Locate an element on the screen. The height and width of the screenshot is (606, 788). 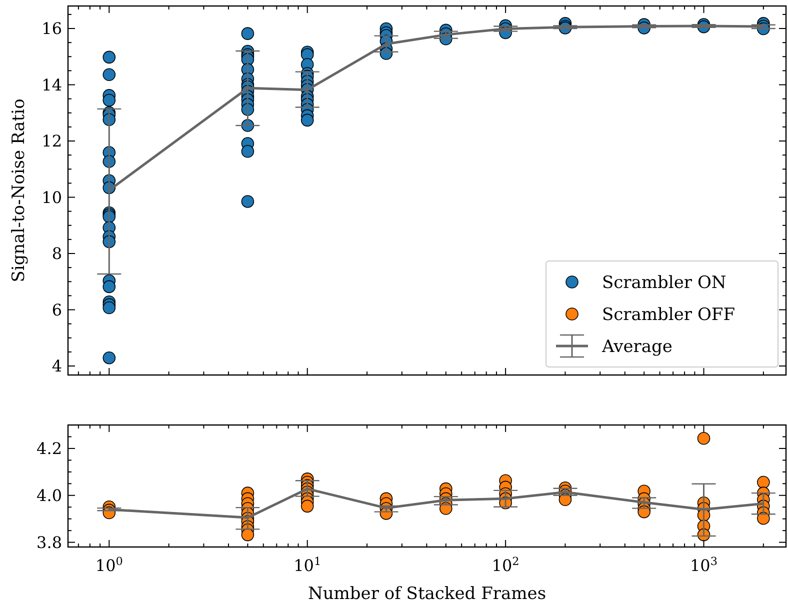
x-axis-title: Number of Stacked Frames is located at coordinates (427, 594).